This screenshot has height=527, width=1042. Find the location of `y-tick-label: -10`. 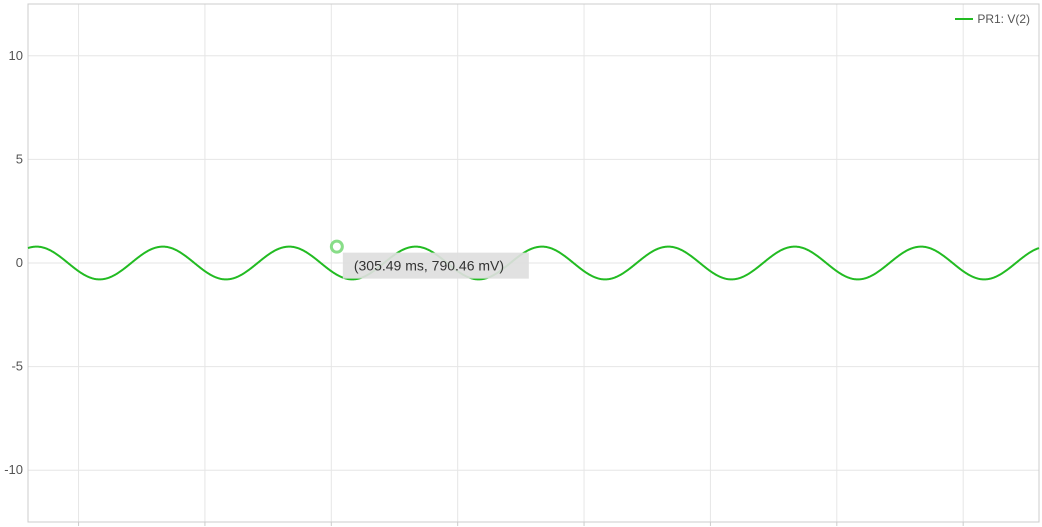

y-tick-label: -10 is located at coordinates (13, 469).